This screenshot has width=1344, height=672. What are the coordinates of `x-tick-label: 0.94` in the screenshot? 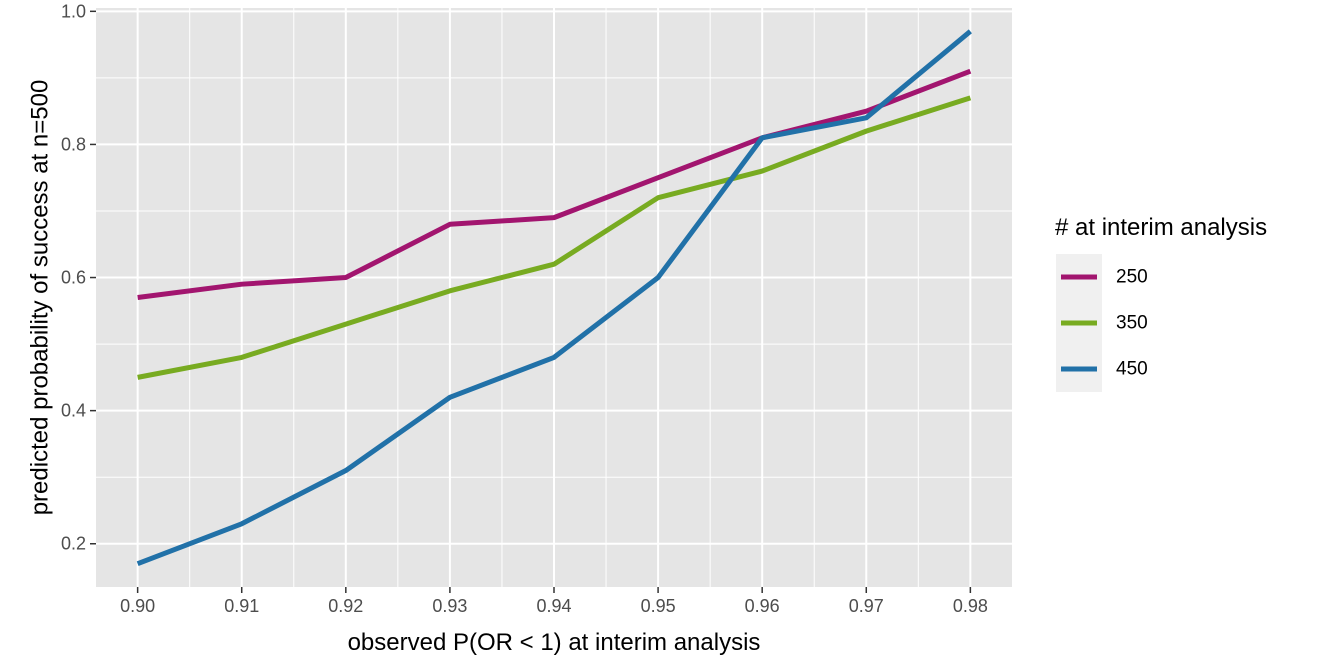 It's located at (553, 606).